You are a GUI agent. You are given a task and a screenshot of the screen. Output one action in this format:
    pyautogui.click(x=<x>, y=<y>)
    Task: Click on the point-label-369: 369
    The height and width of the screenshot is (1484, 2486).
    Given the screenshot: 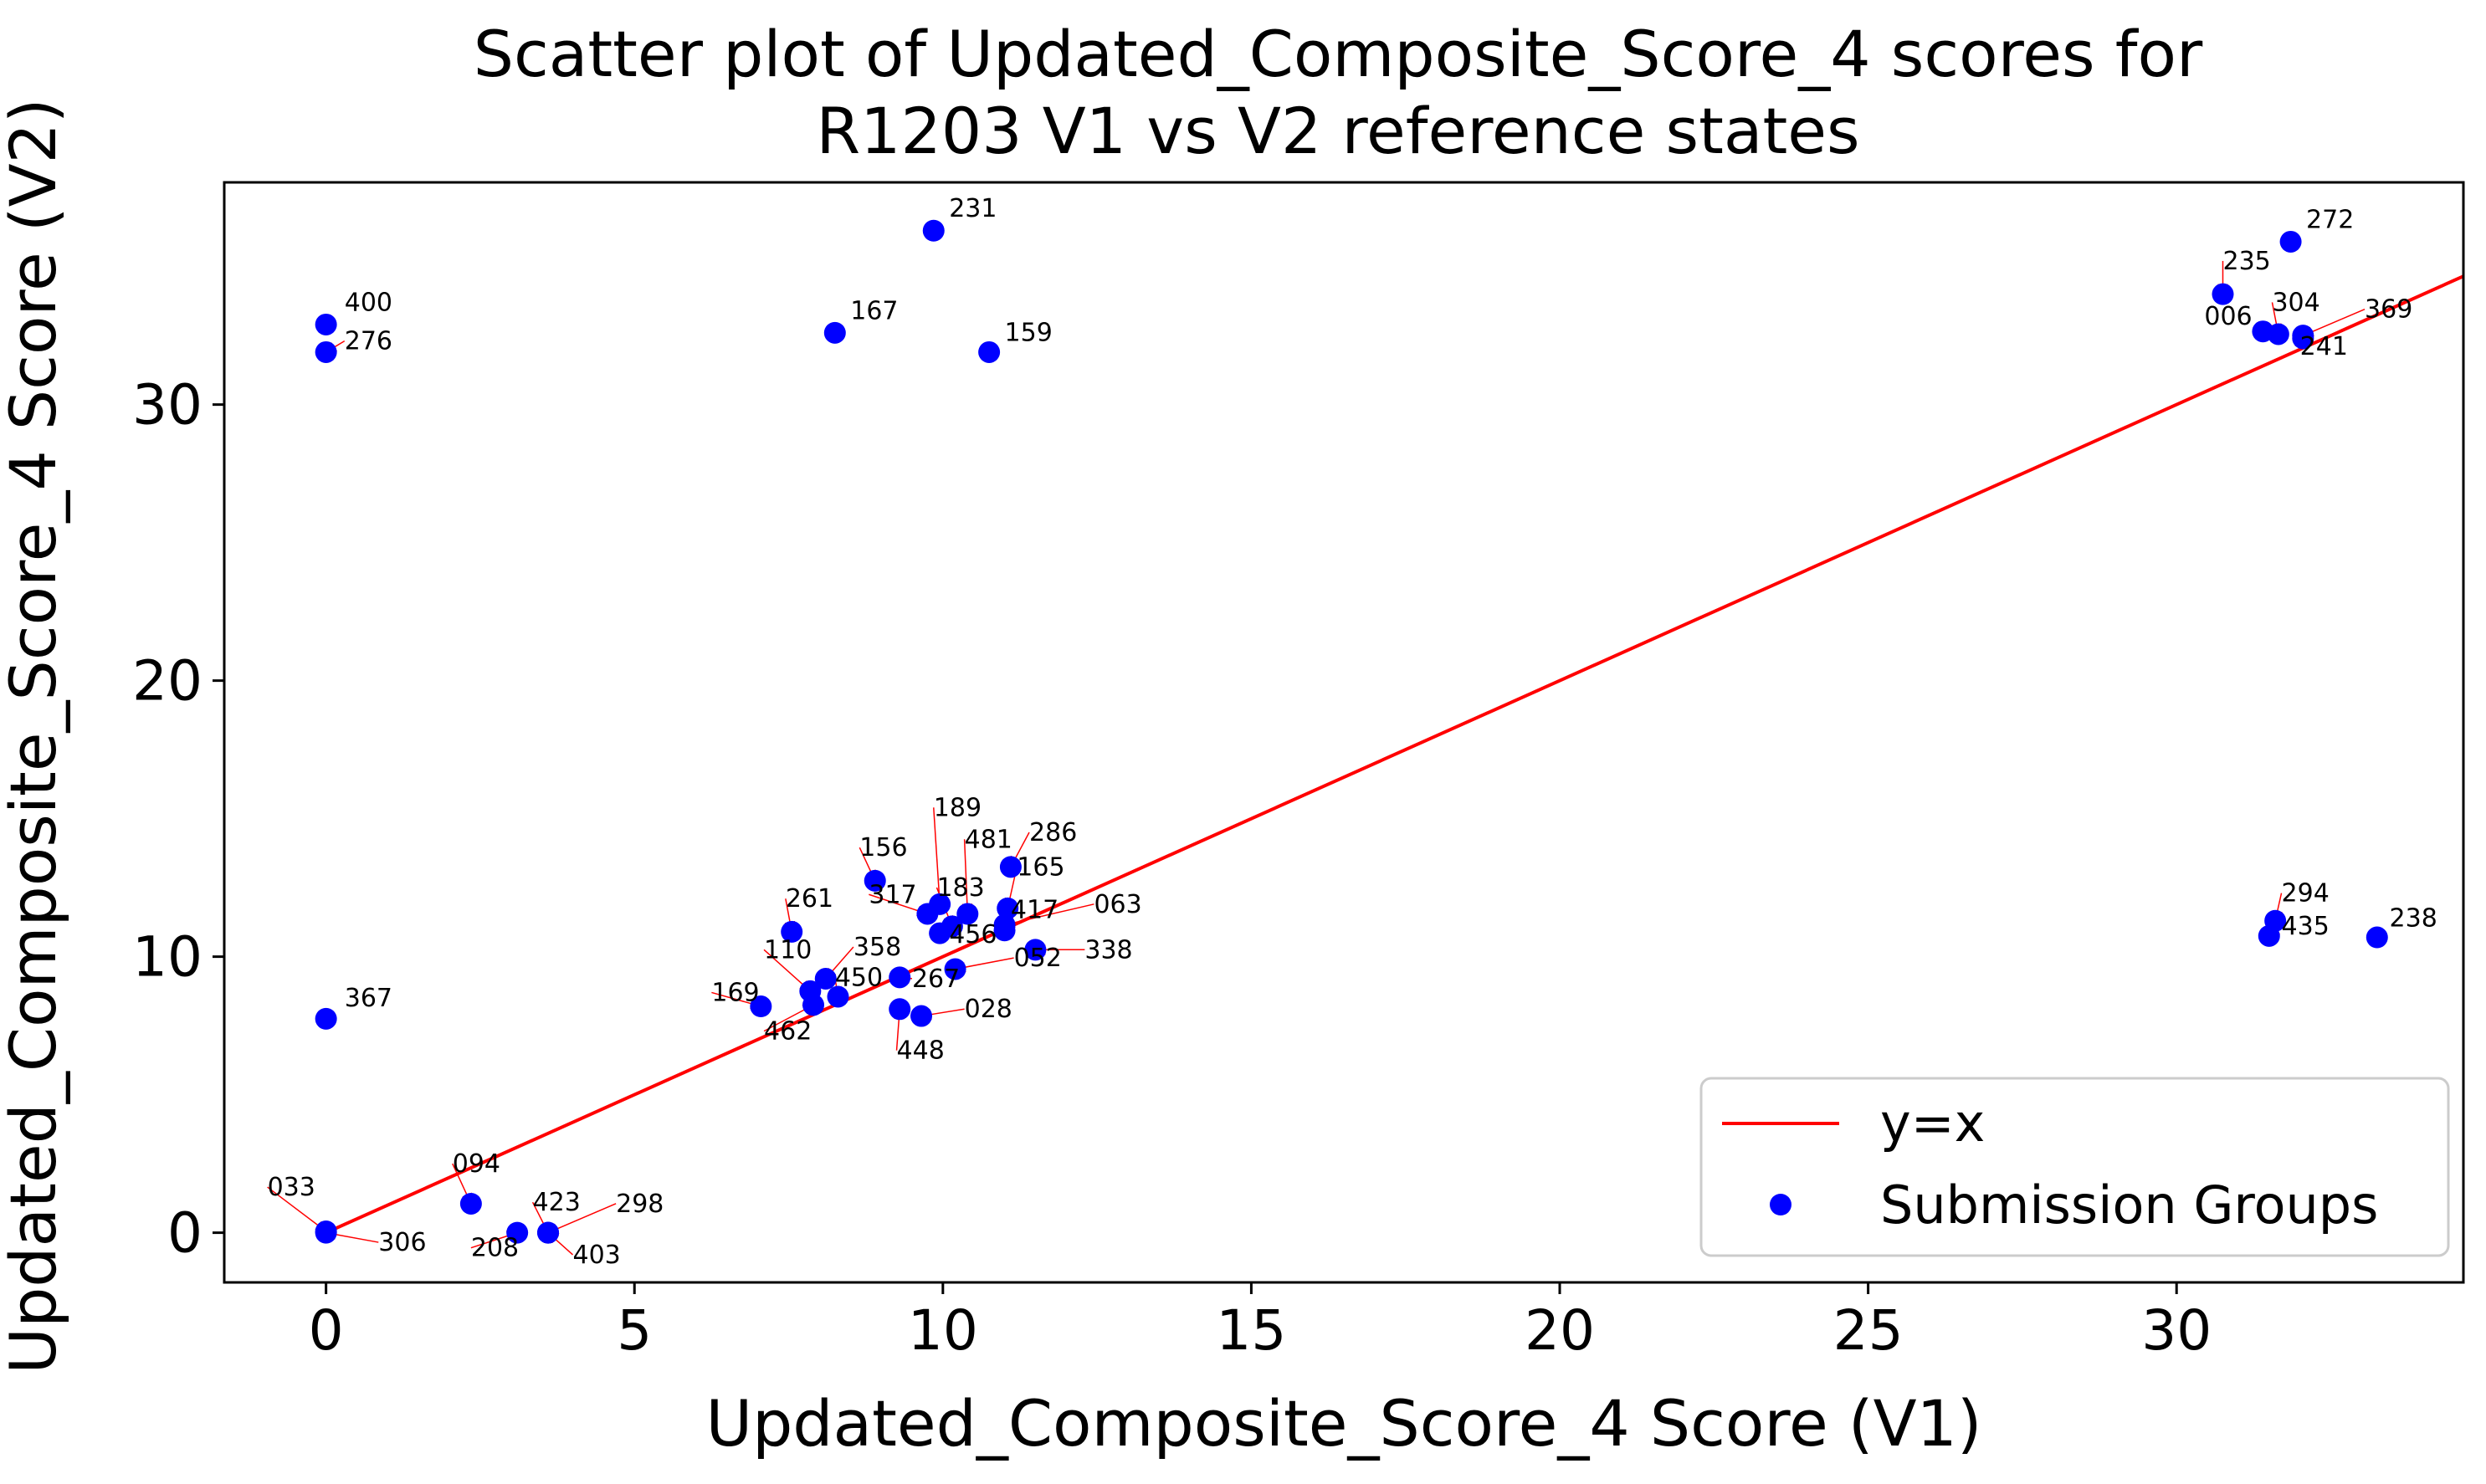 What is the action you would take?
    pyautogui.click(x=2388, y=310)
    